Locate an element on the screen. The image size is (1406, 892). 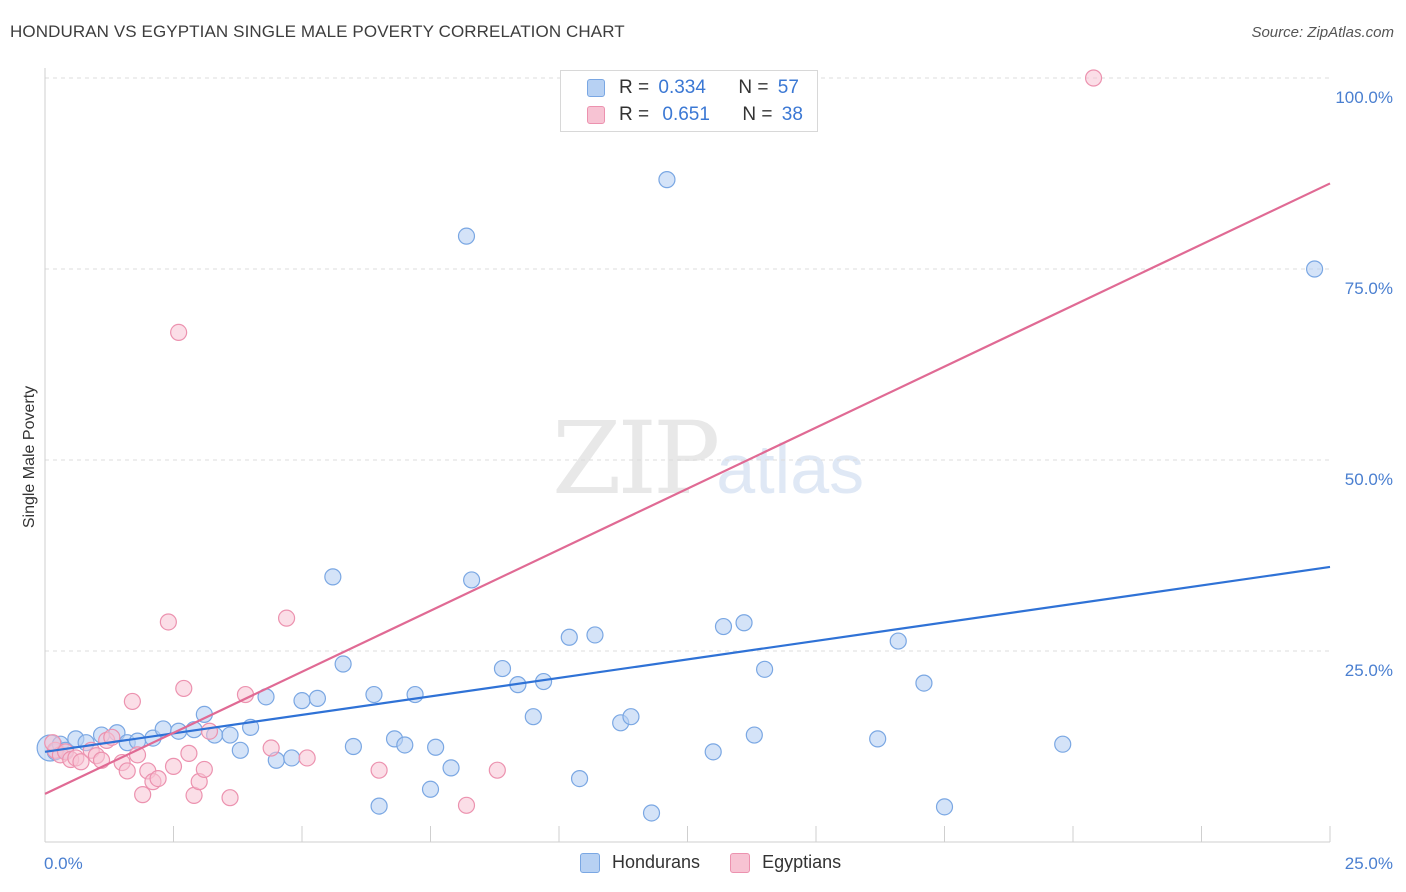
legend-row-hondurans: R = 0.334 N = 57 is located at coordinates (693, 88).